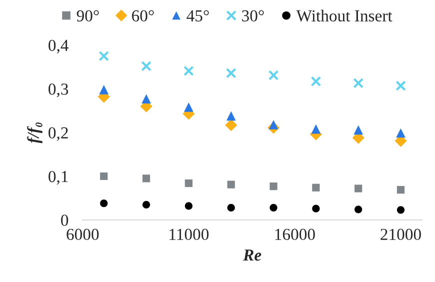 The width and height of the screenshot is (435, 282). I want to click on x-tick-label: 21000, so click(400, 234).